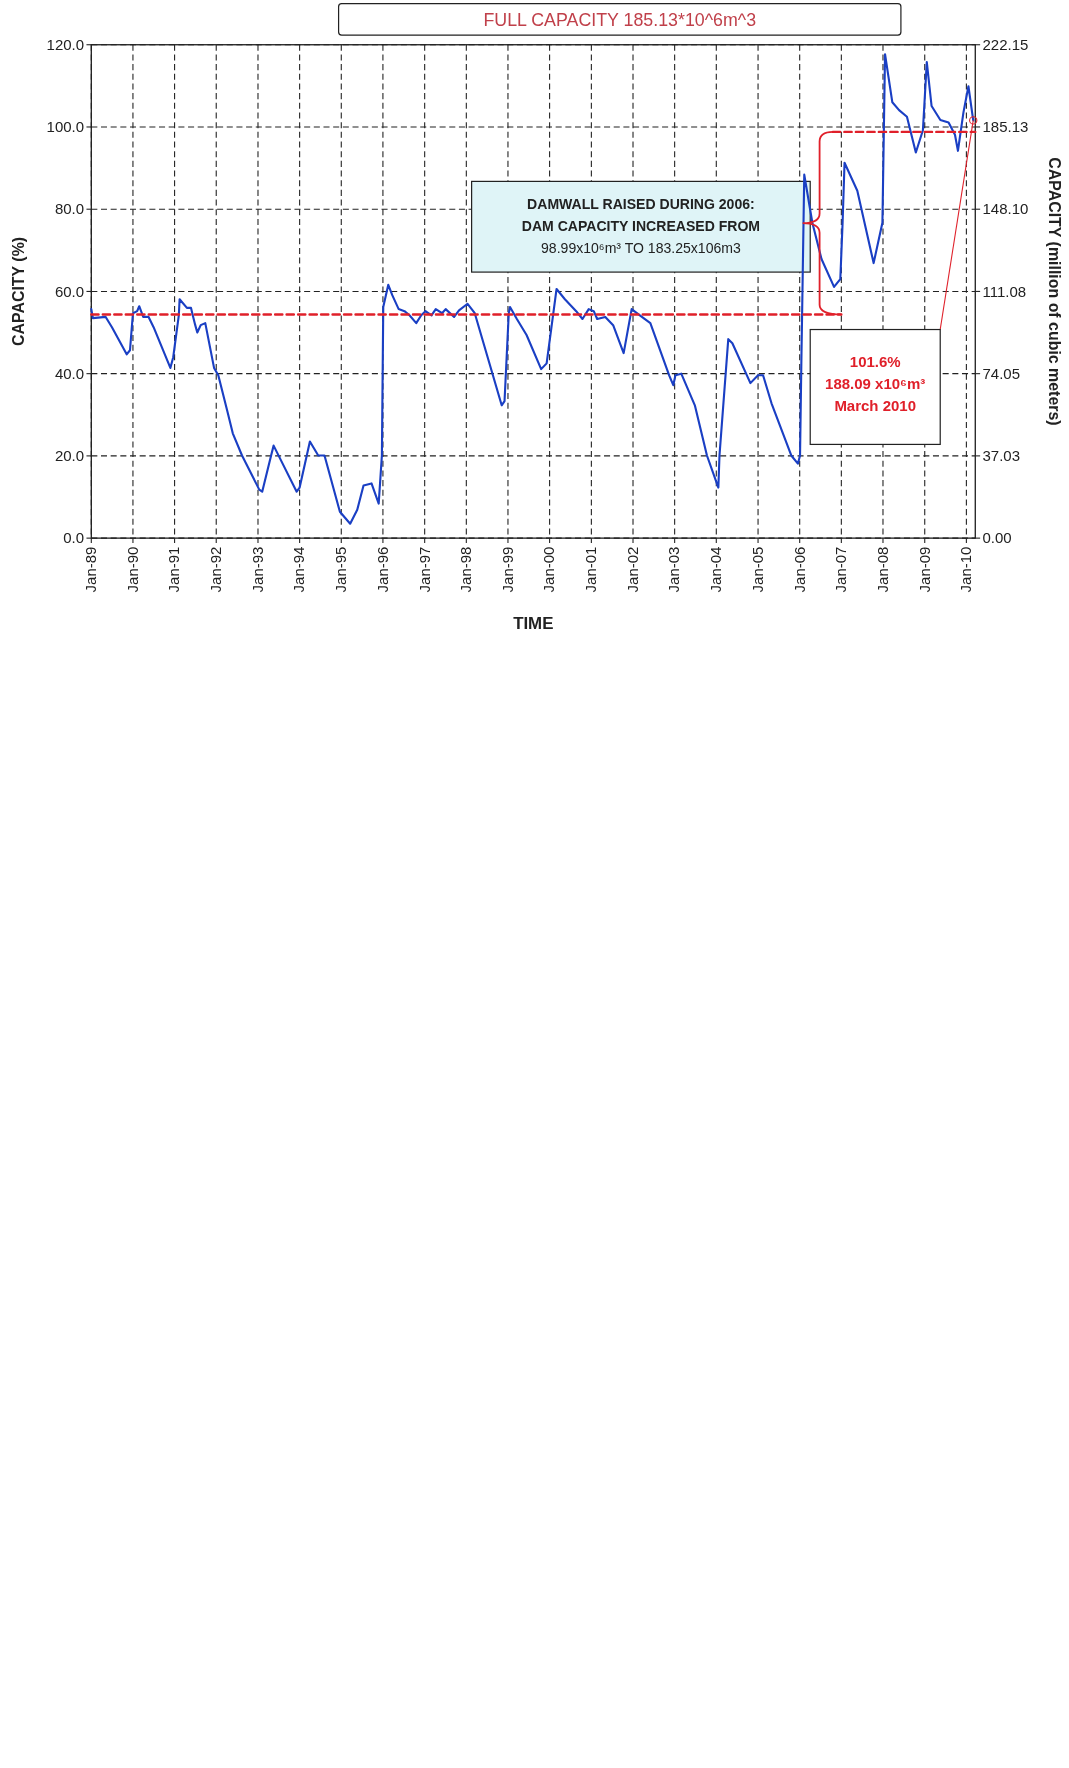  Describe the element at coordinates (299, 569) in the screenshot. I see `x-tick-label: Jan-94` at that location.